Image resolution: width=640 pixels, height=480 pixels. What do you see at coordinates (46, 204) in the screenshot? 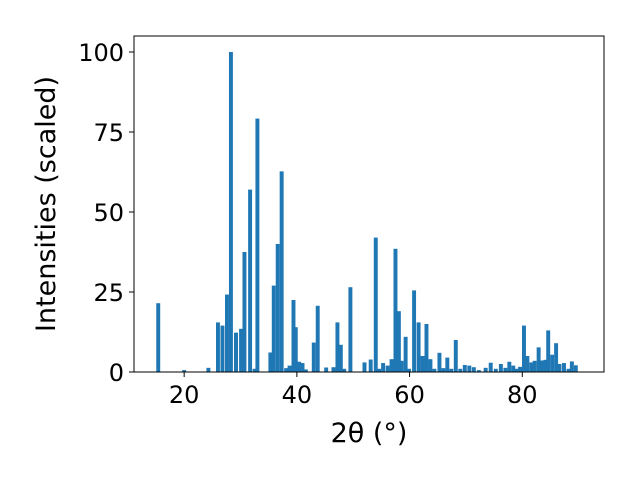
I see `y-axis-label: Intensities (scaled)` at bounding box center [46, 204].